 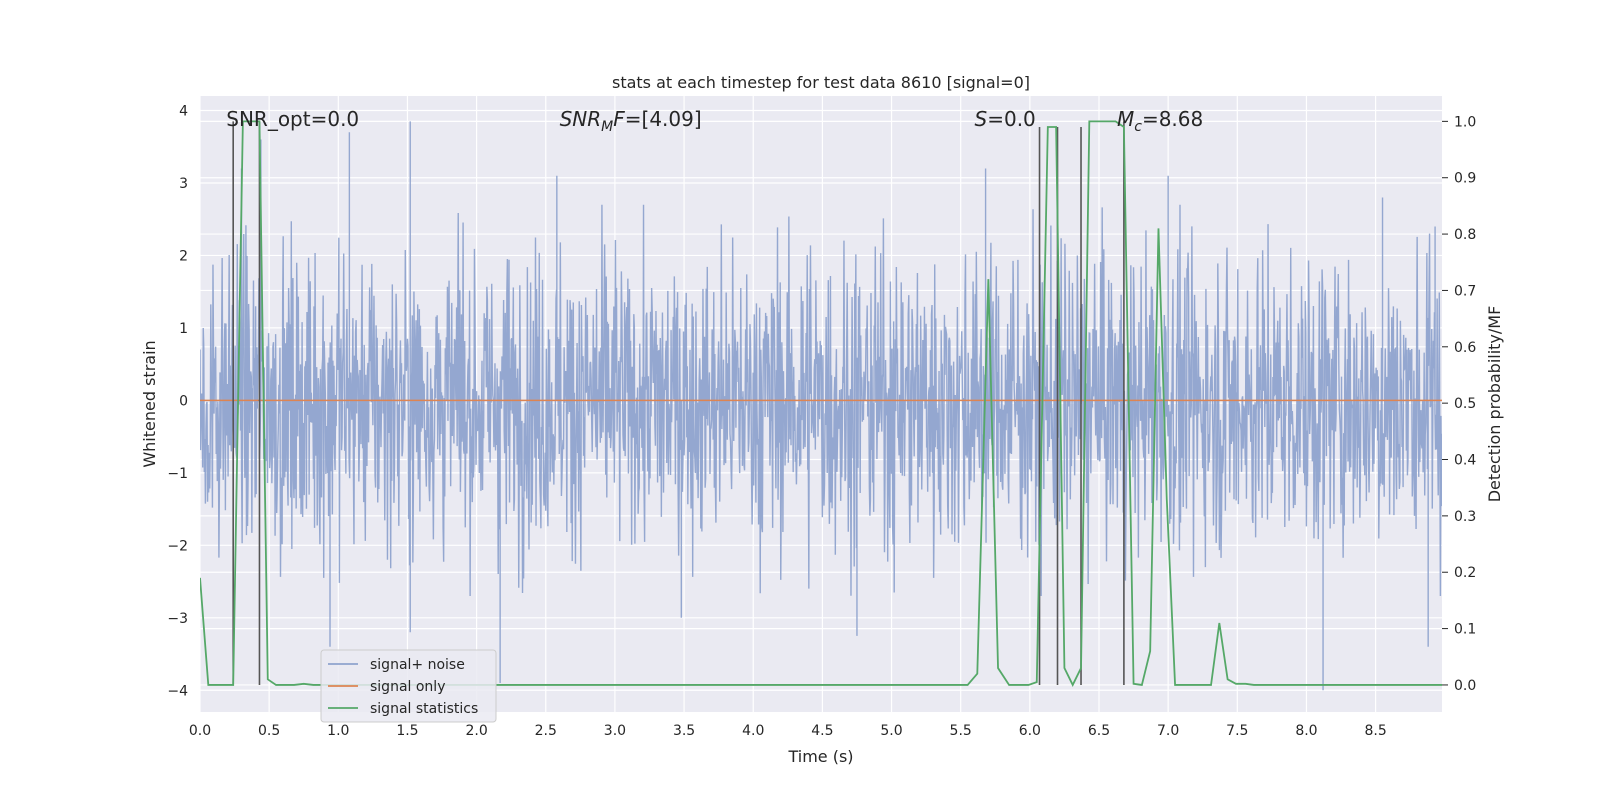 What do you see at coordinates (1465, 179) in the screenshot?
I see `y2-tick-label: 0.9` at bounding box center [1465, 179].